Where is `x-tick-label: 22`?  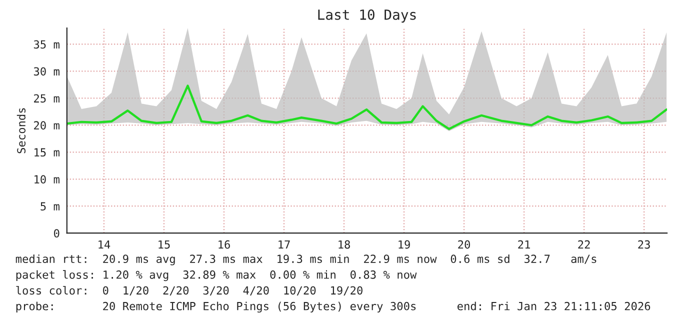 x-tick-label: 22 is located at coordinates (584, 244).